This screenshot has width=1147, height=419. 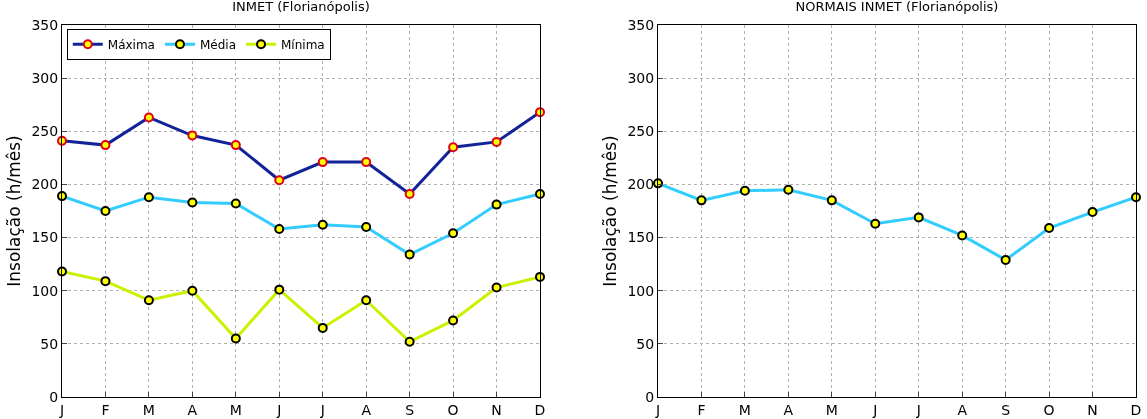 I want to click on legend-label: Mínima, so click(x=303, y=44).